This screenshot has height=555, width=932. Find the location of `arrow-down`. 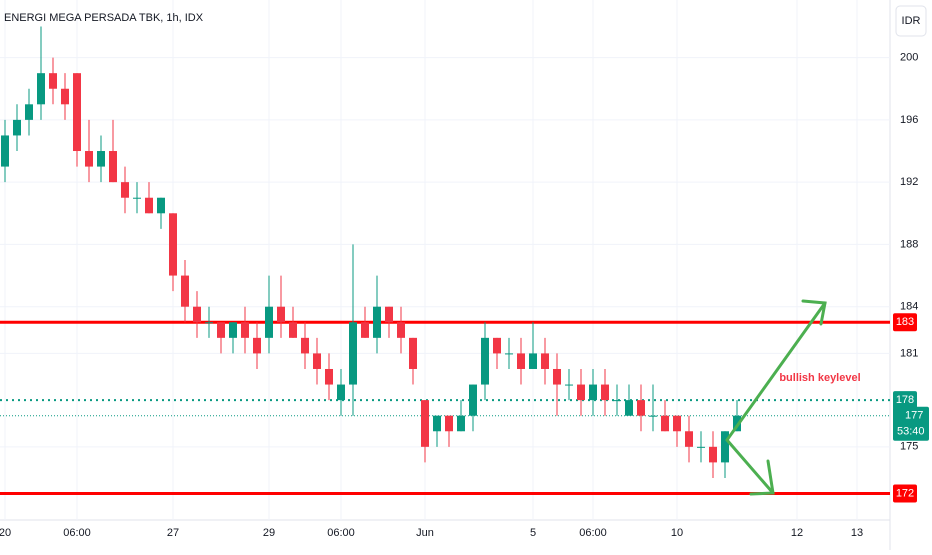

arrow-down is located at coordinates (750, 466).